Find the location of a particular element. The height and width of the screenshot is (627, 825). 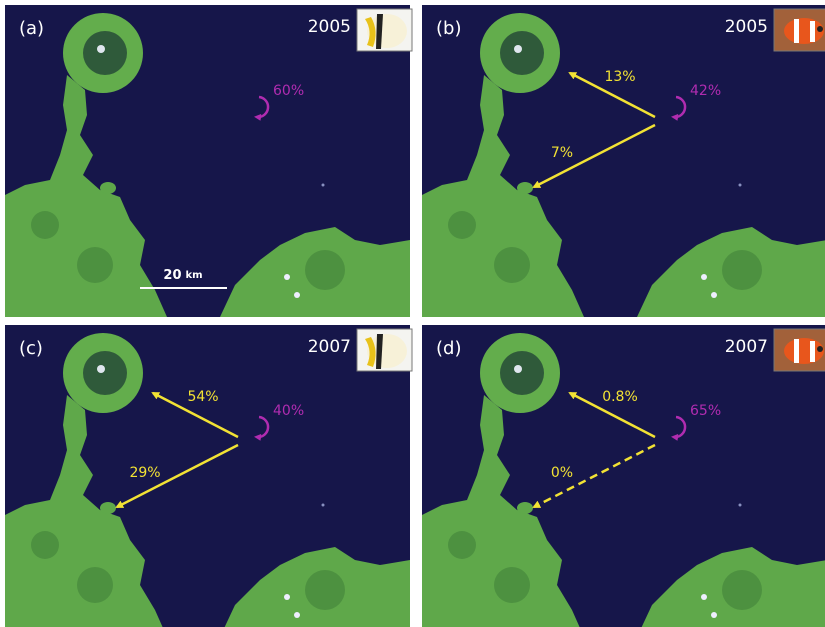

self-recruitment-label: 40% is located at coordinates (288, 411).